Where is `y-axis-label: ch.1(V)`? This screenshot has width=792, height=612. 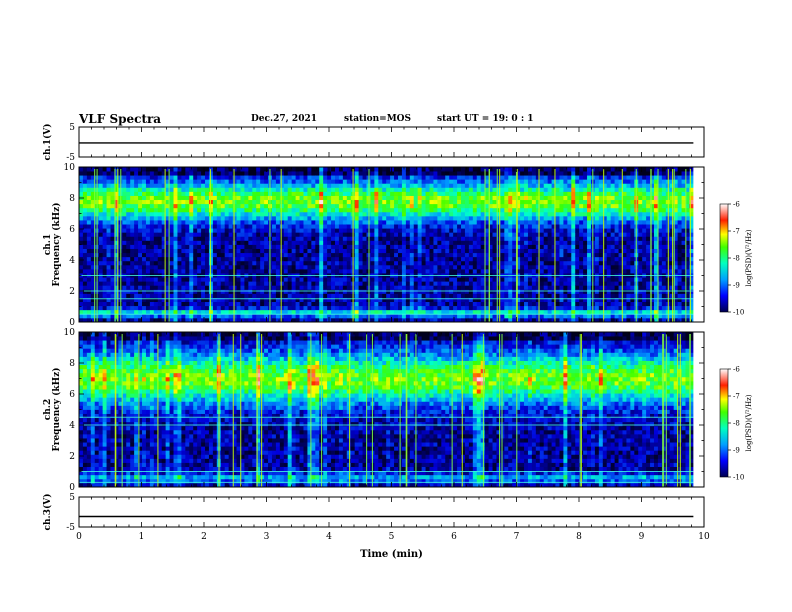
y-axis-label: ch.1(V) is located at coordinates (47, 142).